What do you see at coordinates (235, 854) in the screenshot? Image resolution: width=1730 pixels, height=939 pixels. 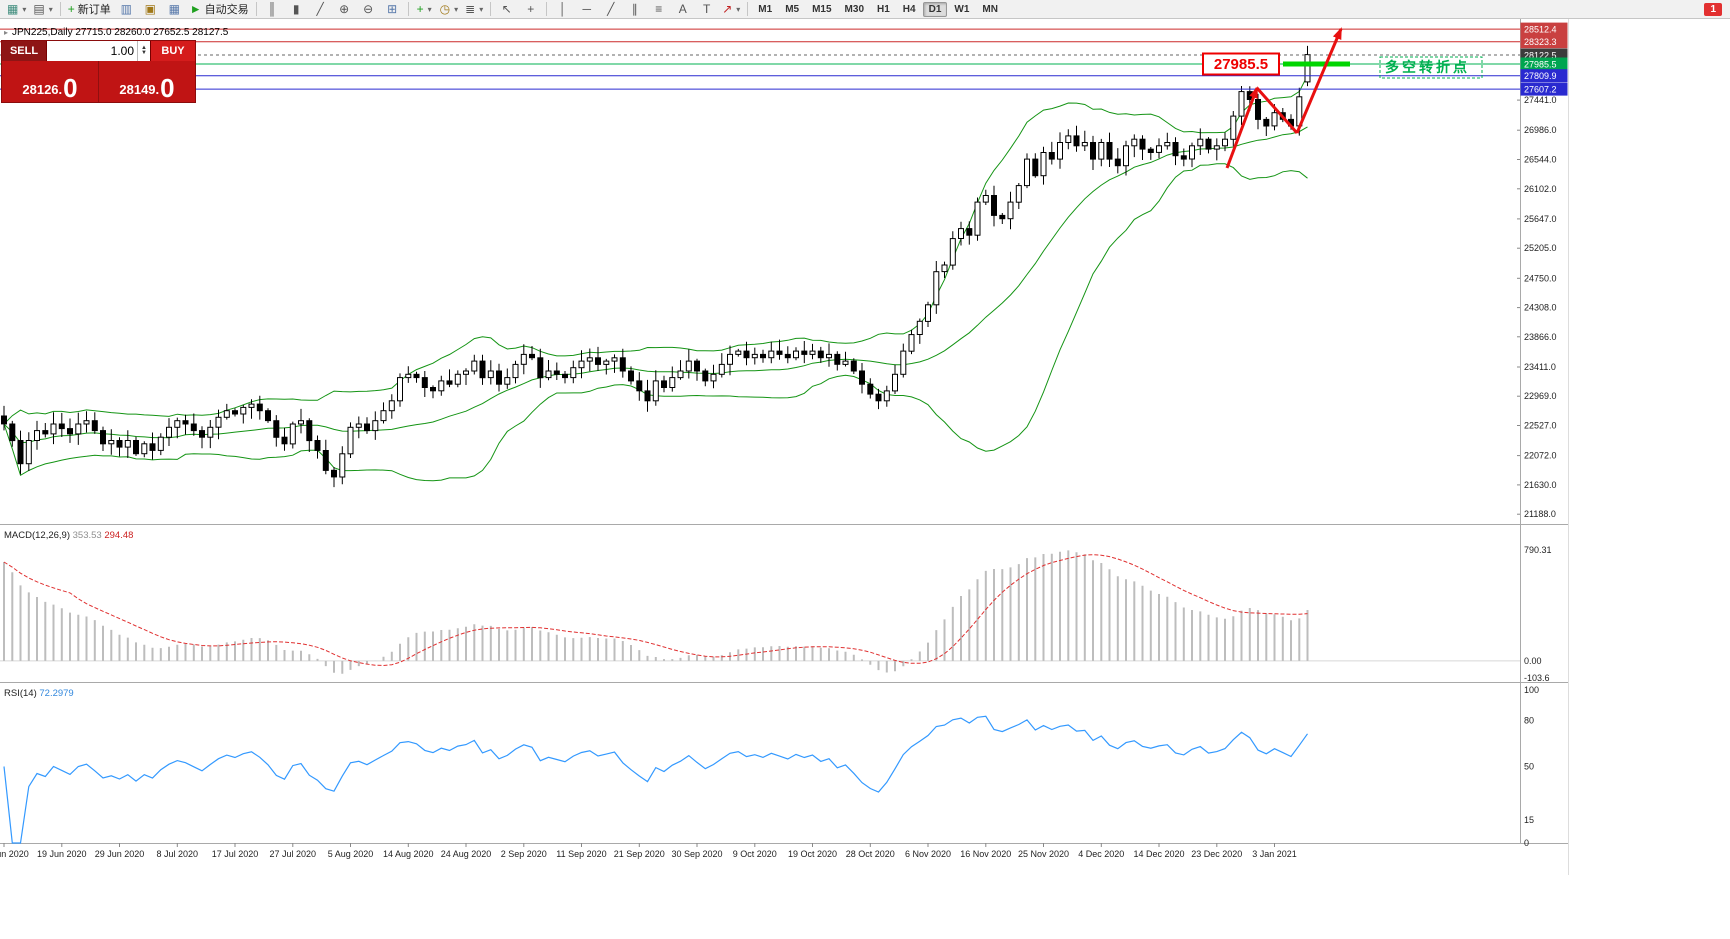 I see `time-axis-label: 17 Jul 2020` at bounding box center [235, 854].